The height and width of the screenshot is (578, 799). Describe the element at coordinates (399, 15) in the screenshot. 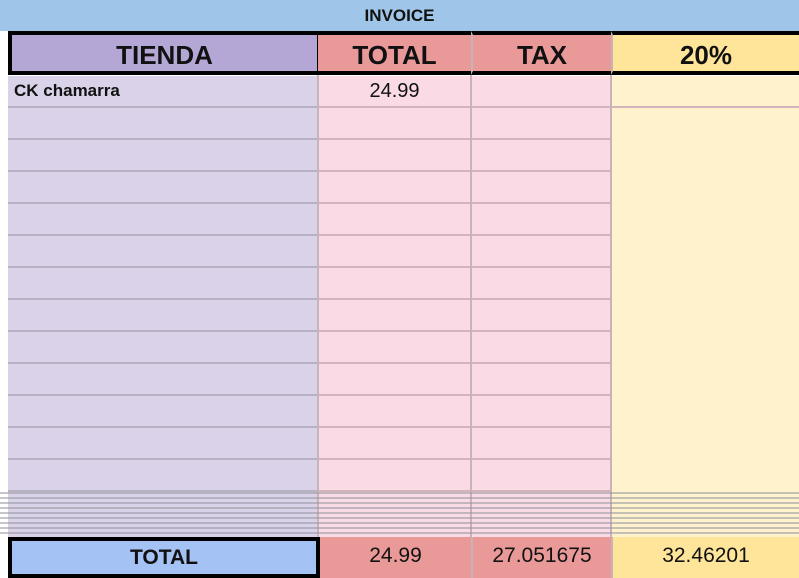

I see `invoice-title: INVOICE` at that location.